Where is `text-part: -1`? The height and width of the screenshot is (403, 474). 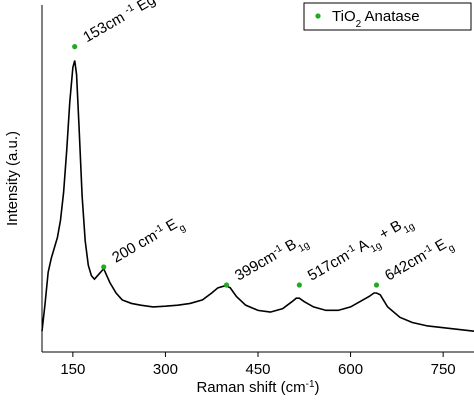
text-part: -1 is located at coordinates (310, 384).